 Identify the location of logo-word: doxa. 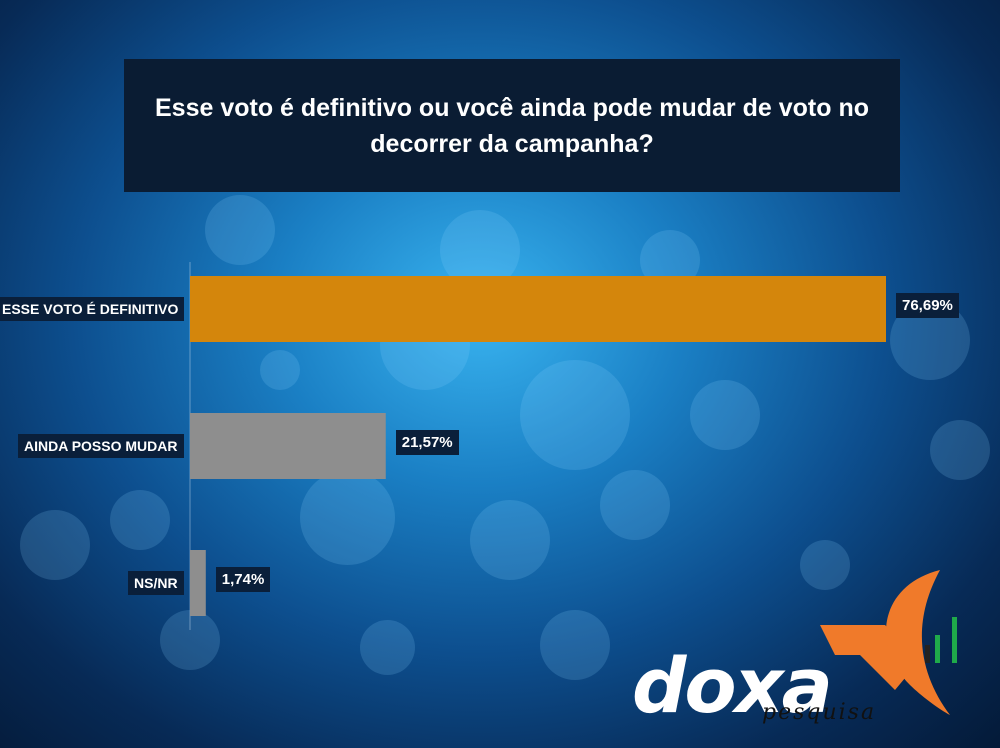
(732, 685).